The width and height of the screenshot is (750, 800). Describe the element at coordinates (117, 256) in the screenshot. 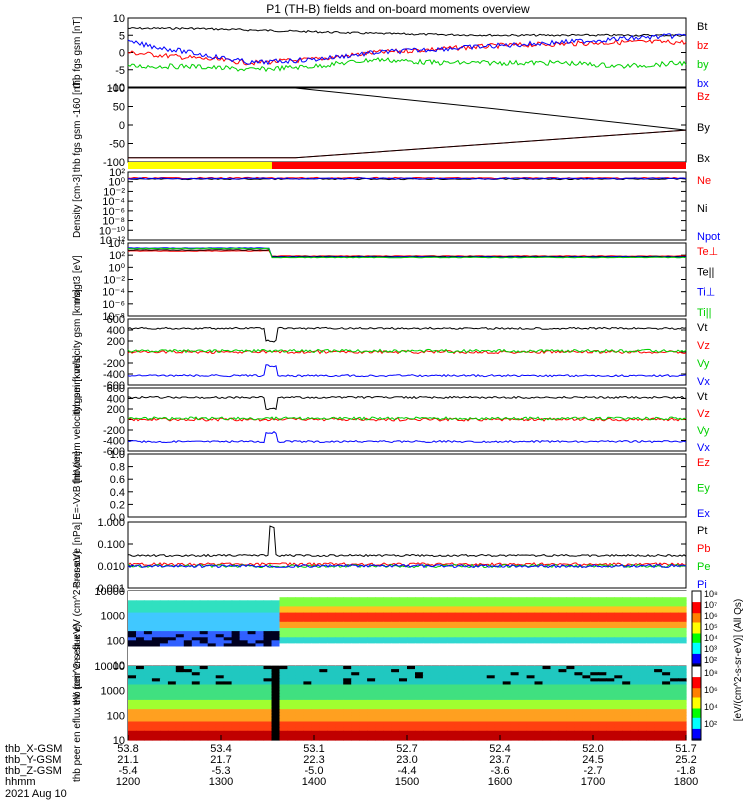

I see `ytick-label: 10²` at that location.